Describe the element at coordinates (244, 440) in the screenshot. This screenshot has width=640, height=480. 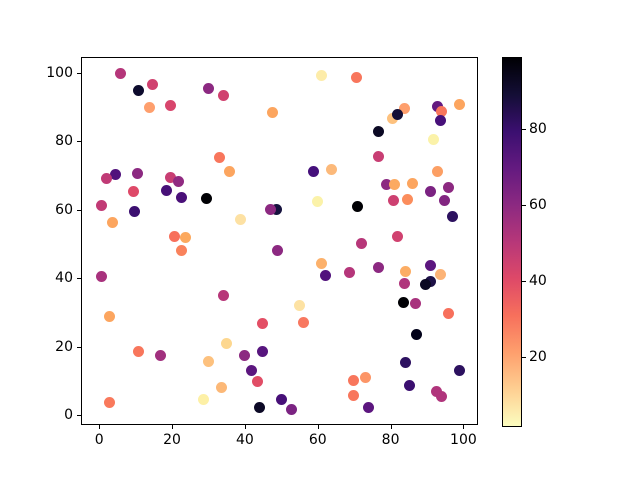
I see `x-axis-tick-label: 40` at that location.